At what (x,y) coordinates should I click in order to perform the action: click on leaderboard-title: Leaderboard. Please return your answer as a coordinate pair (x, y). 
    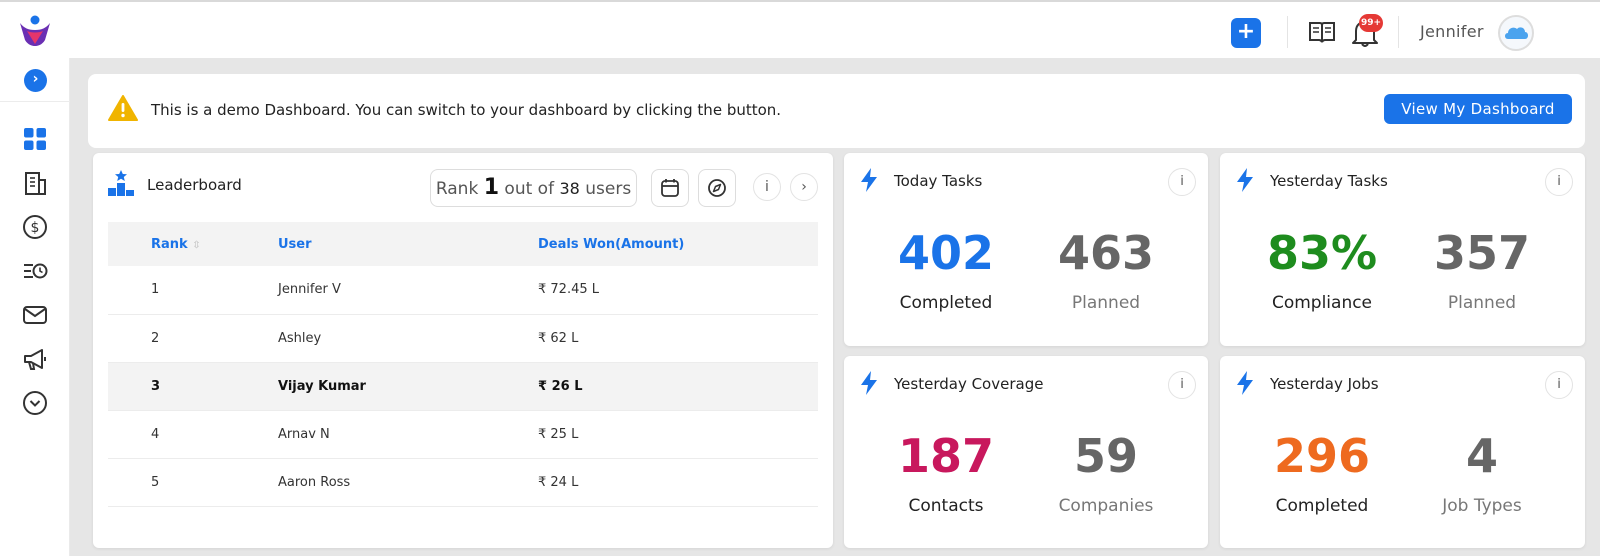
    Looking at the image, I should click on (194, 185).